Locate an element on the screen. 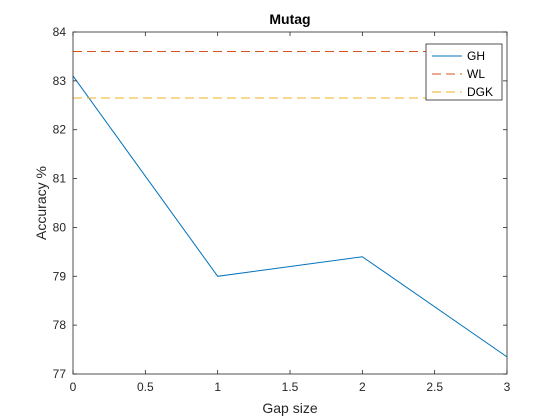  x-tick-label: 3 is located at coordinates (507, 387).